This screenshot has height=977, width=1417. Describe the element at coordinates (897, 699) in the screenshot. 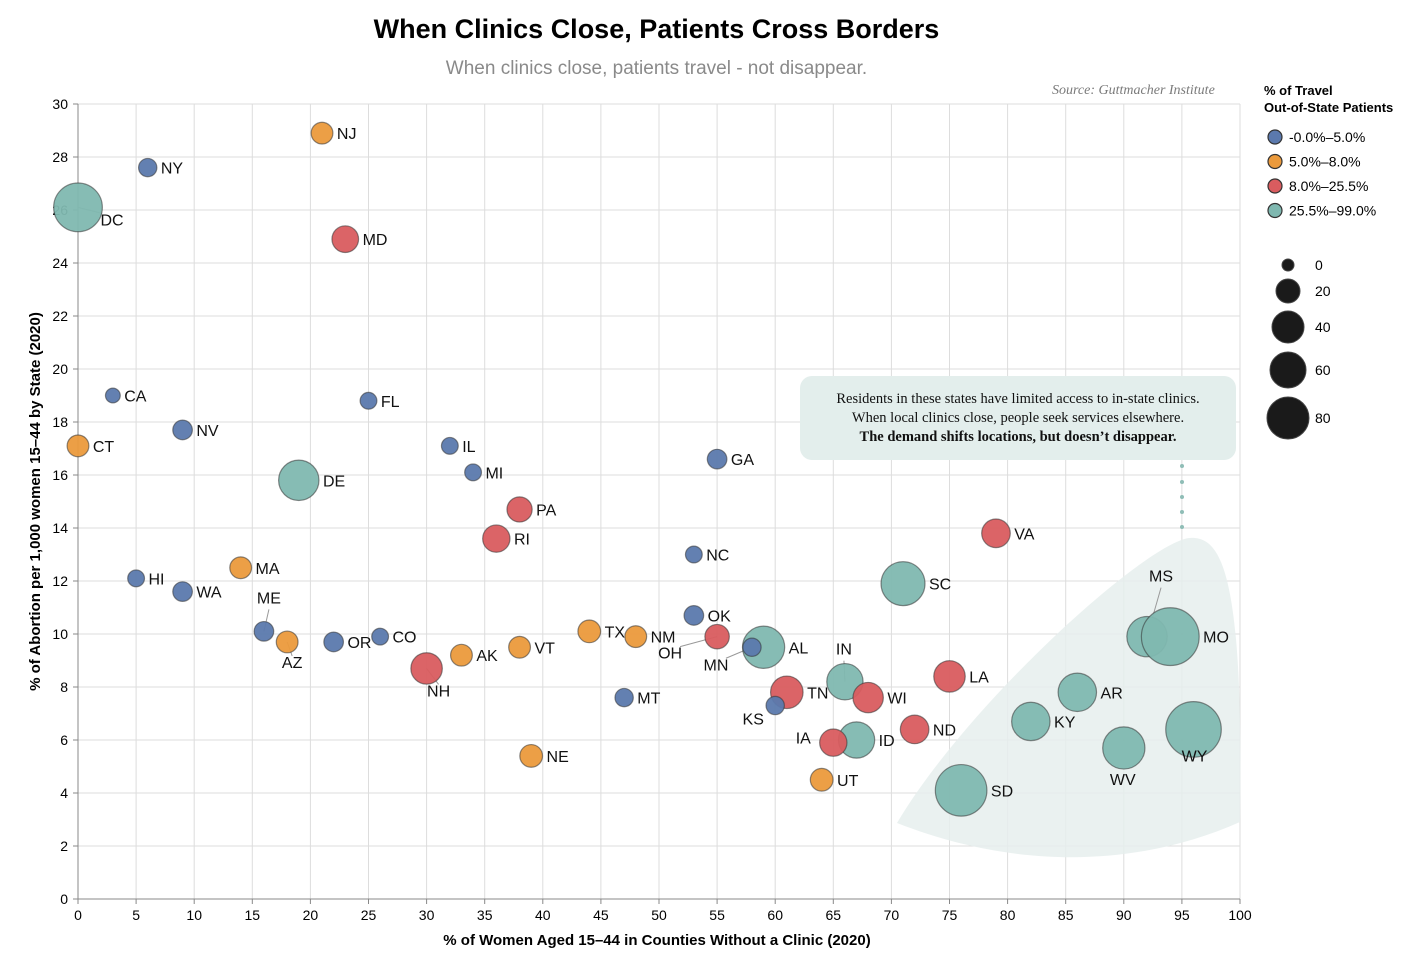

I see `point-label-wi: WI` at that location.